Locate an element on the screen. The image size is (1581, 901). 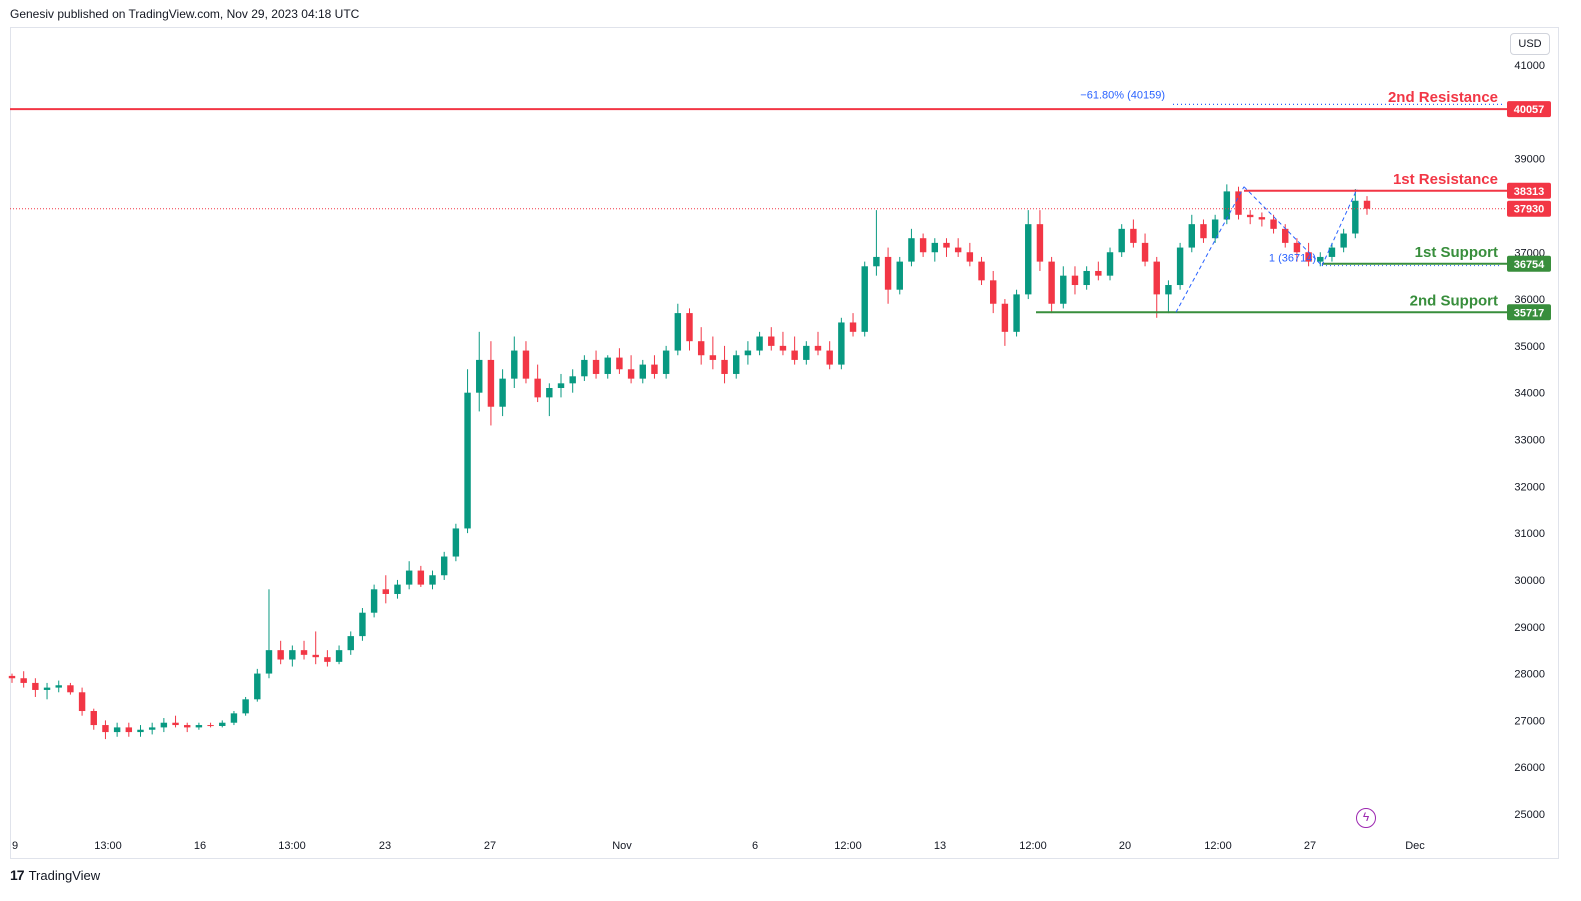
x-tick-label: Nov is located at coordinates (622, 846).